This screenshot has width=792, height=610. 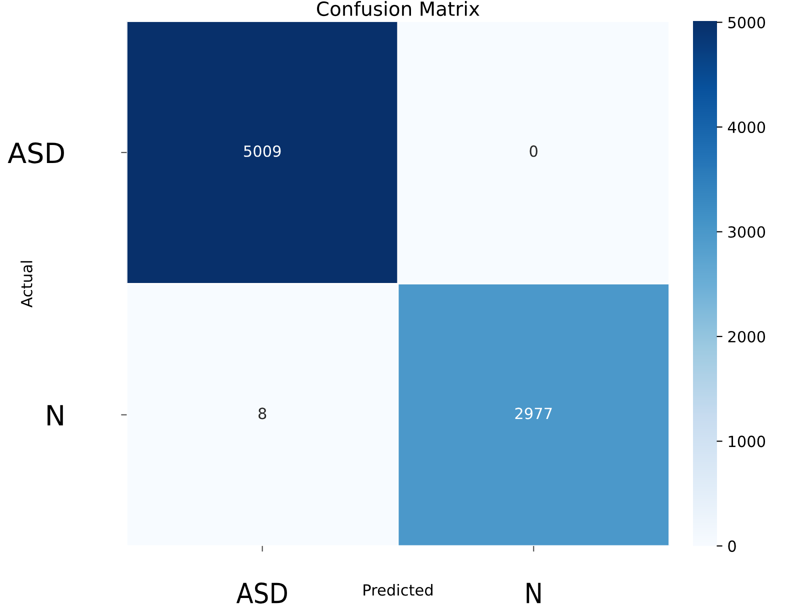 I want to click on data-label: 5009, so click(x=262, y=151).